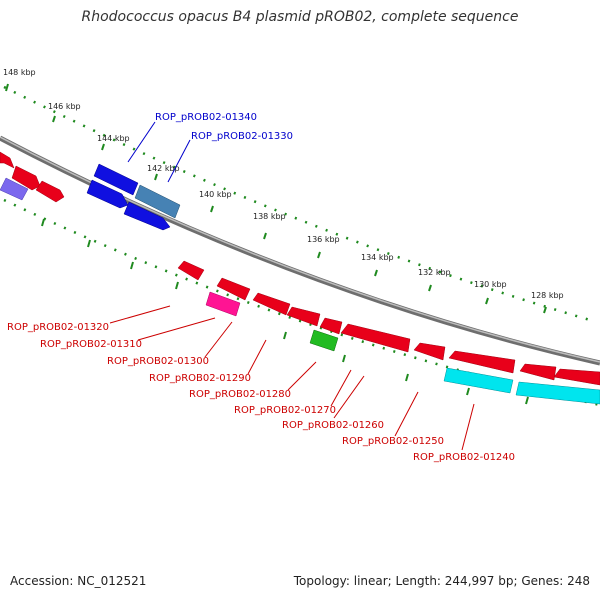  Describe the element at coordinates (14, 189) in the screenshot. I see `gene-arrow-slate` at that location.